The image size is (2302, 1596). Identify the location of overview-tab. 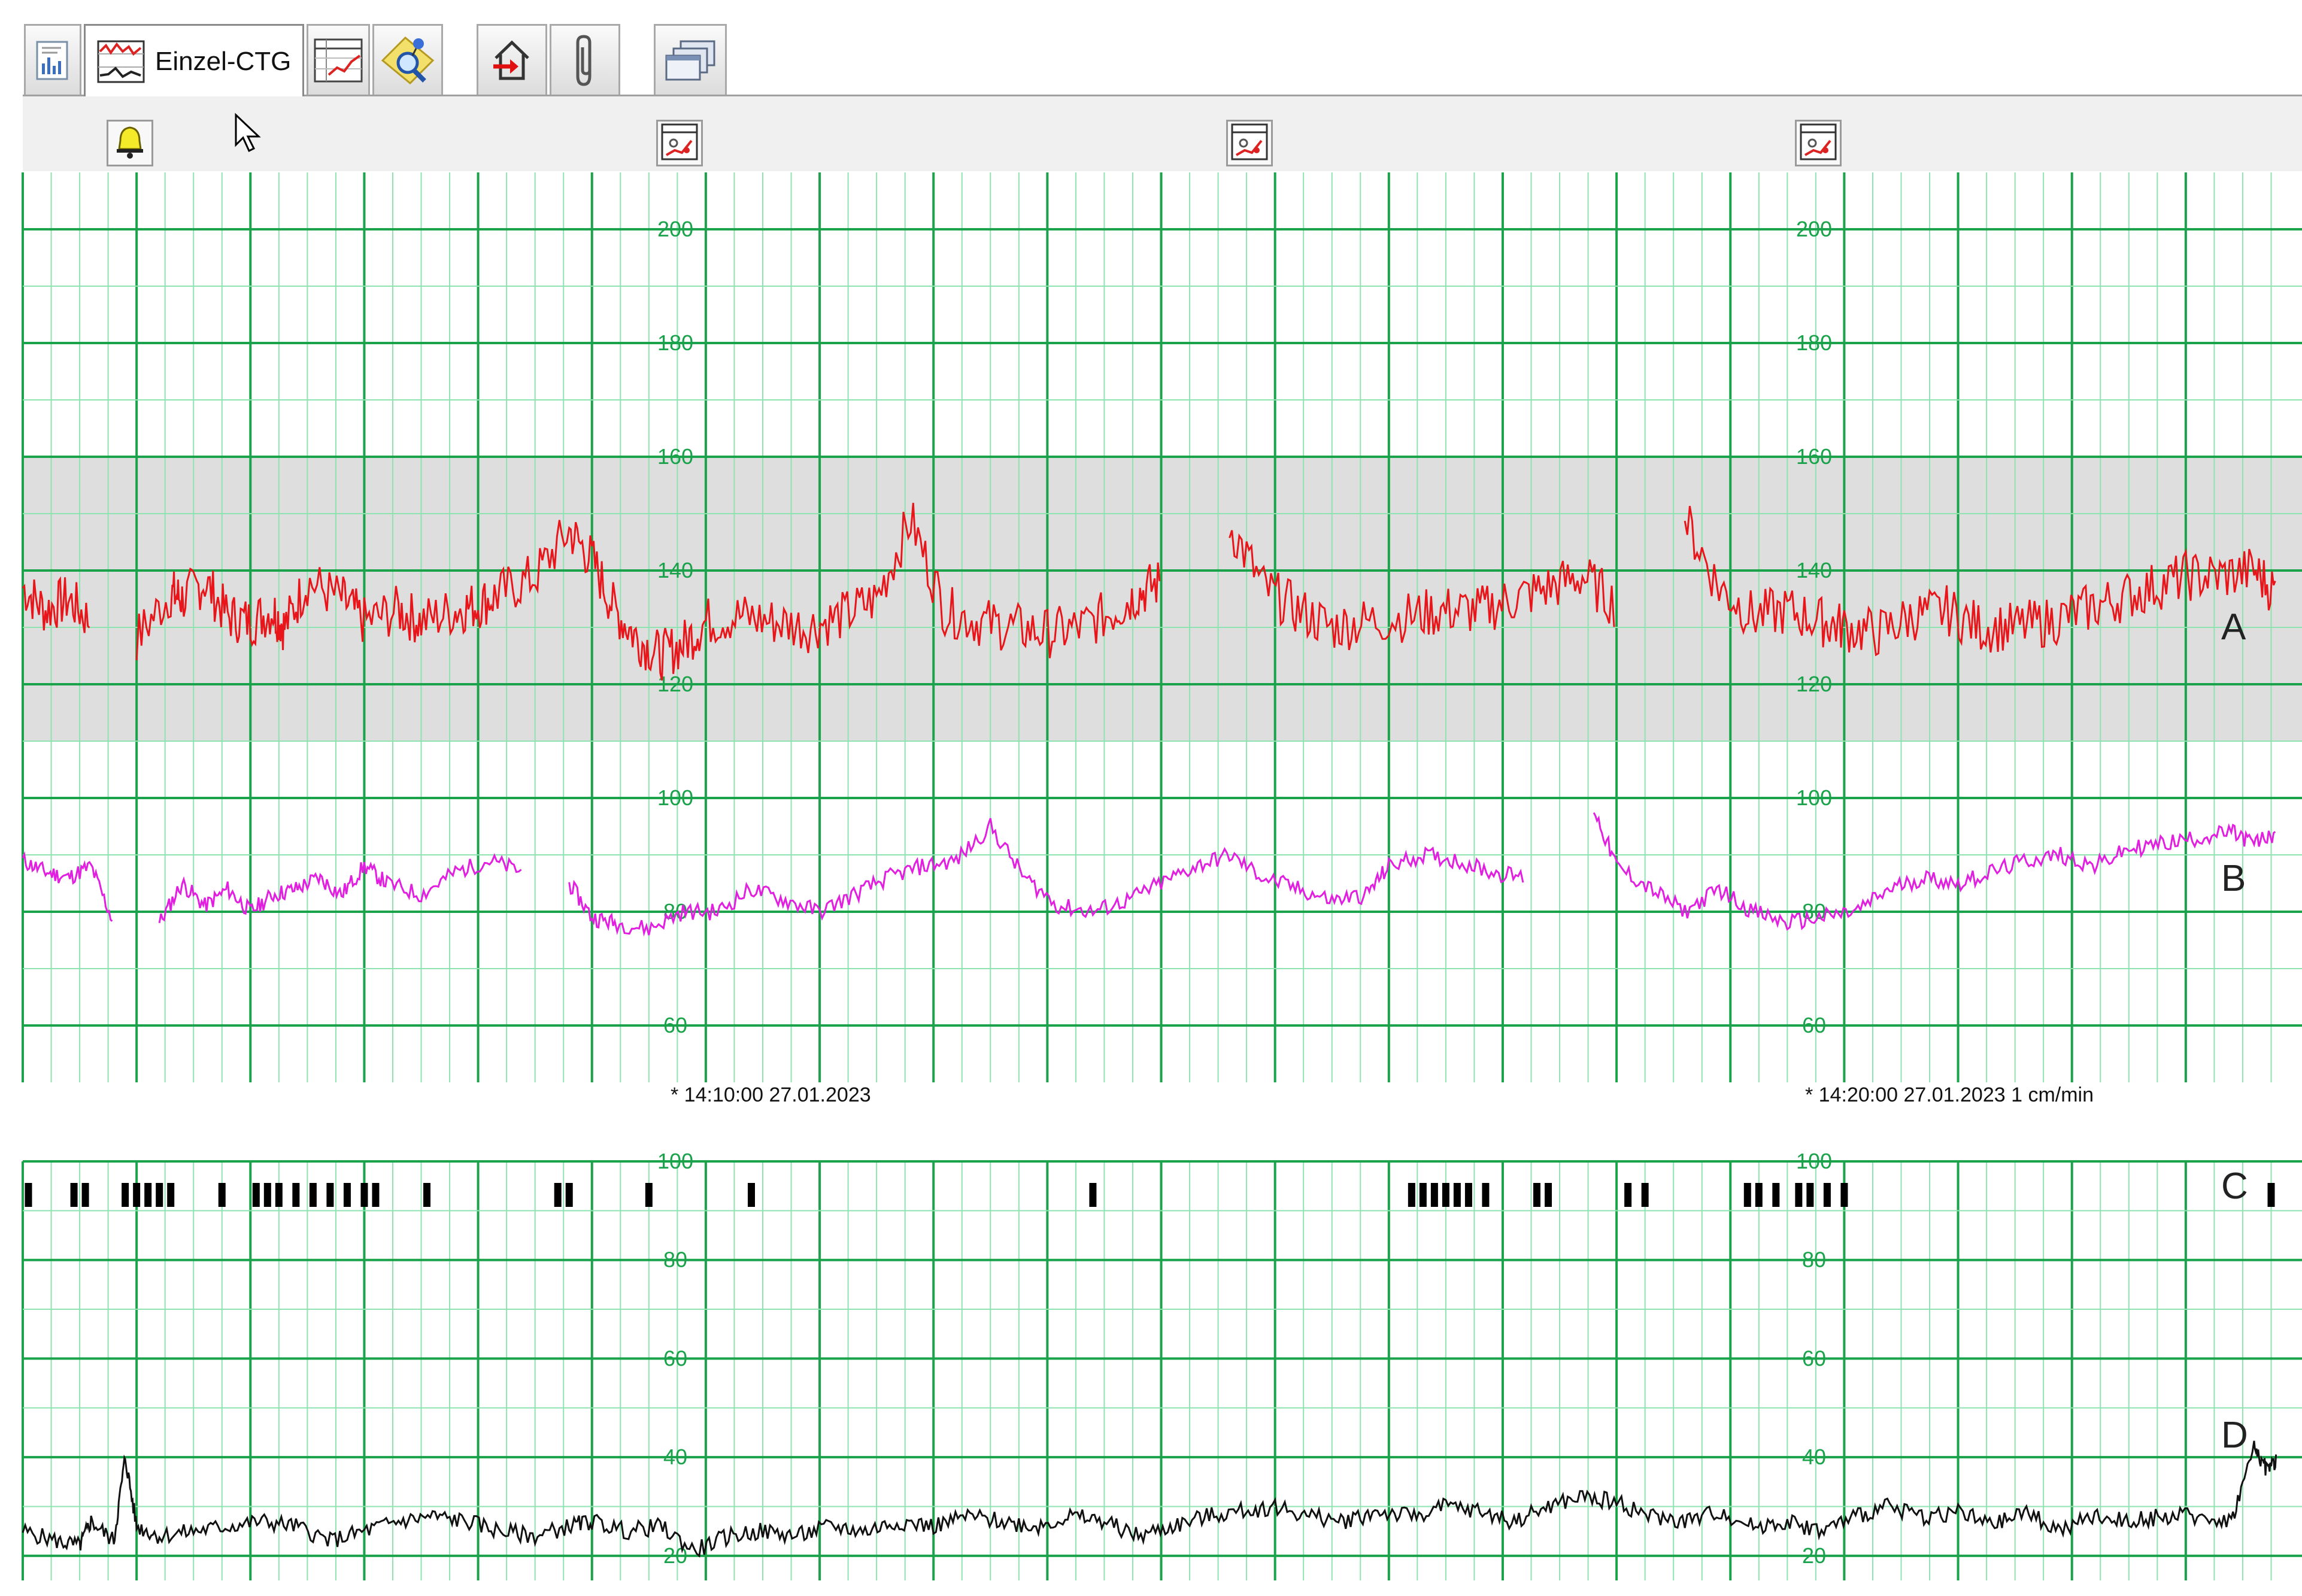
(52, 59).